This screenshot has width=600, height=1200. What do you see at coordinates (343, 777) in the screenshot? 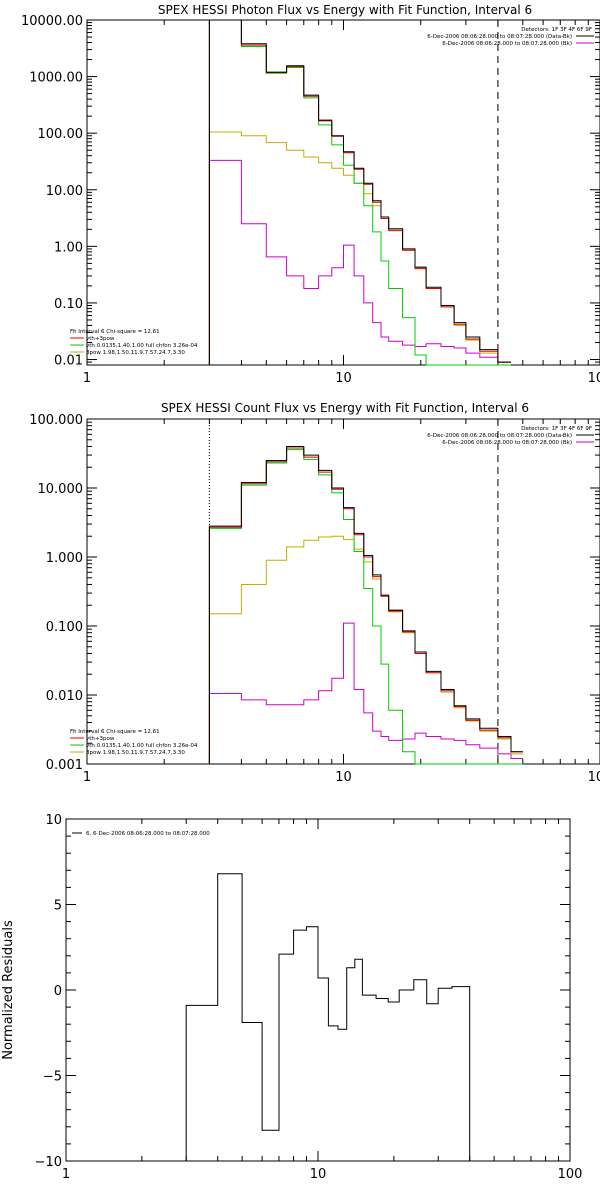
I see `count-x-tick-label: 10` at bounding box center [343, 777].